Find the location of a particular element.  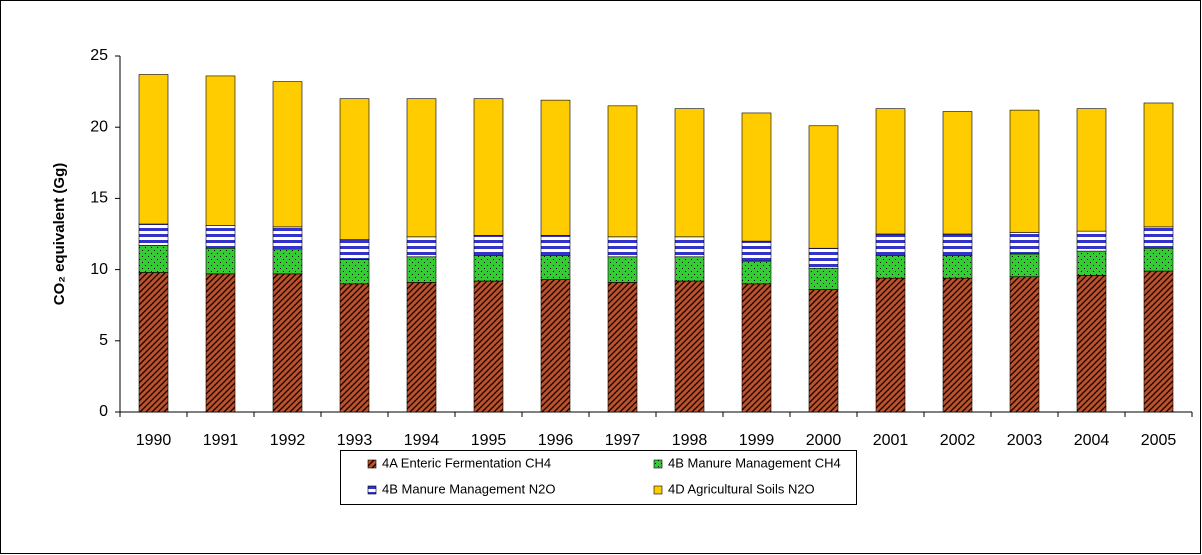

x-tick-label: 2000 is located at coordinates (824, 440).